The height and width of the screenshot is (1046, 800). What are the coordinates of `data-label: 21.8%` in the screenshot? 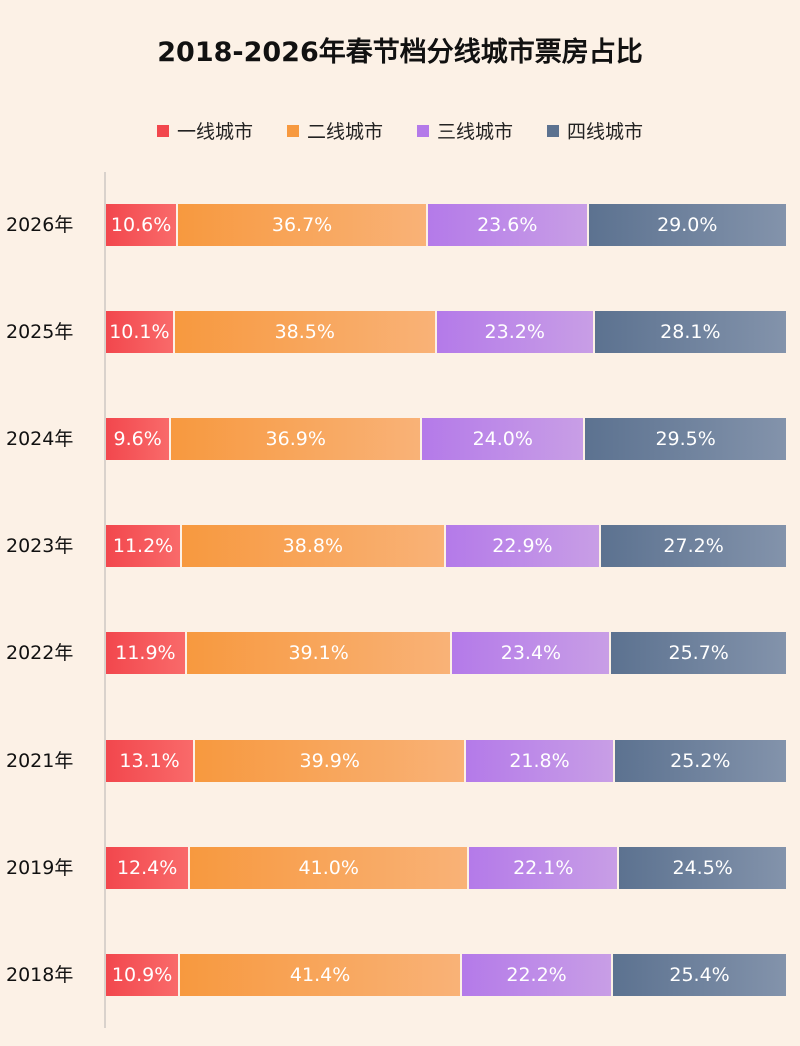 It's located at (539, 760).